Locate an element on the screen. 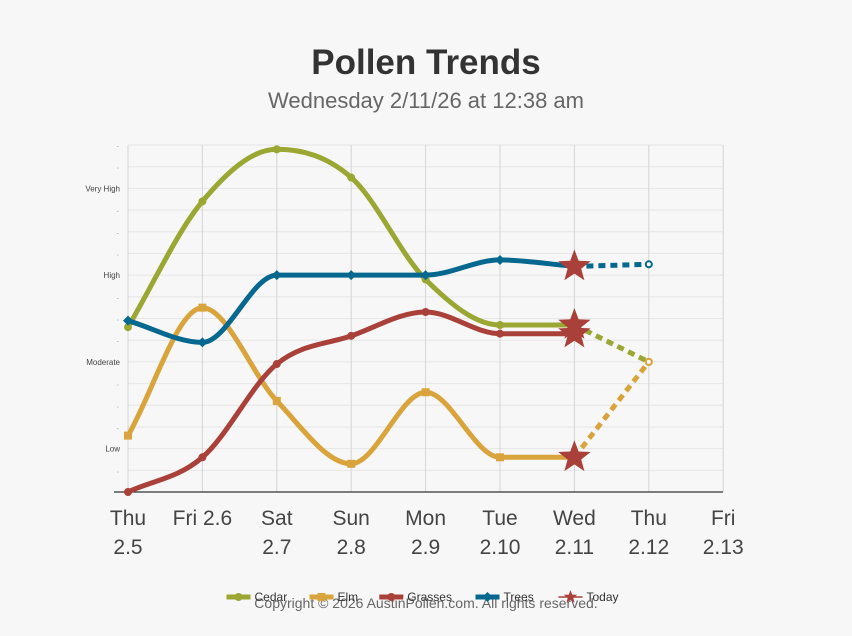 This screenshot has width=852, height=636. legend-label: Today is located at coordinates (603, 597).